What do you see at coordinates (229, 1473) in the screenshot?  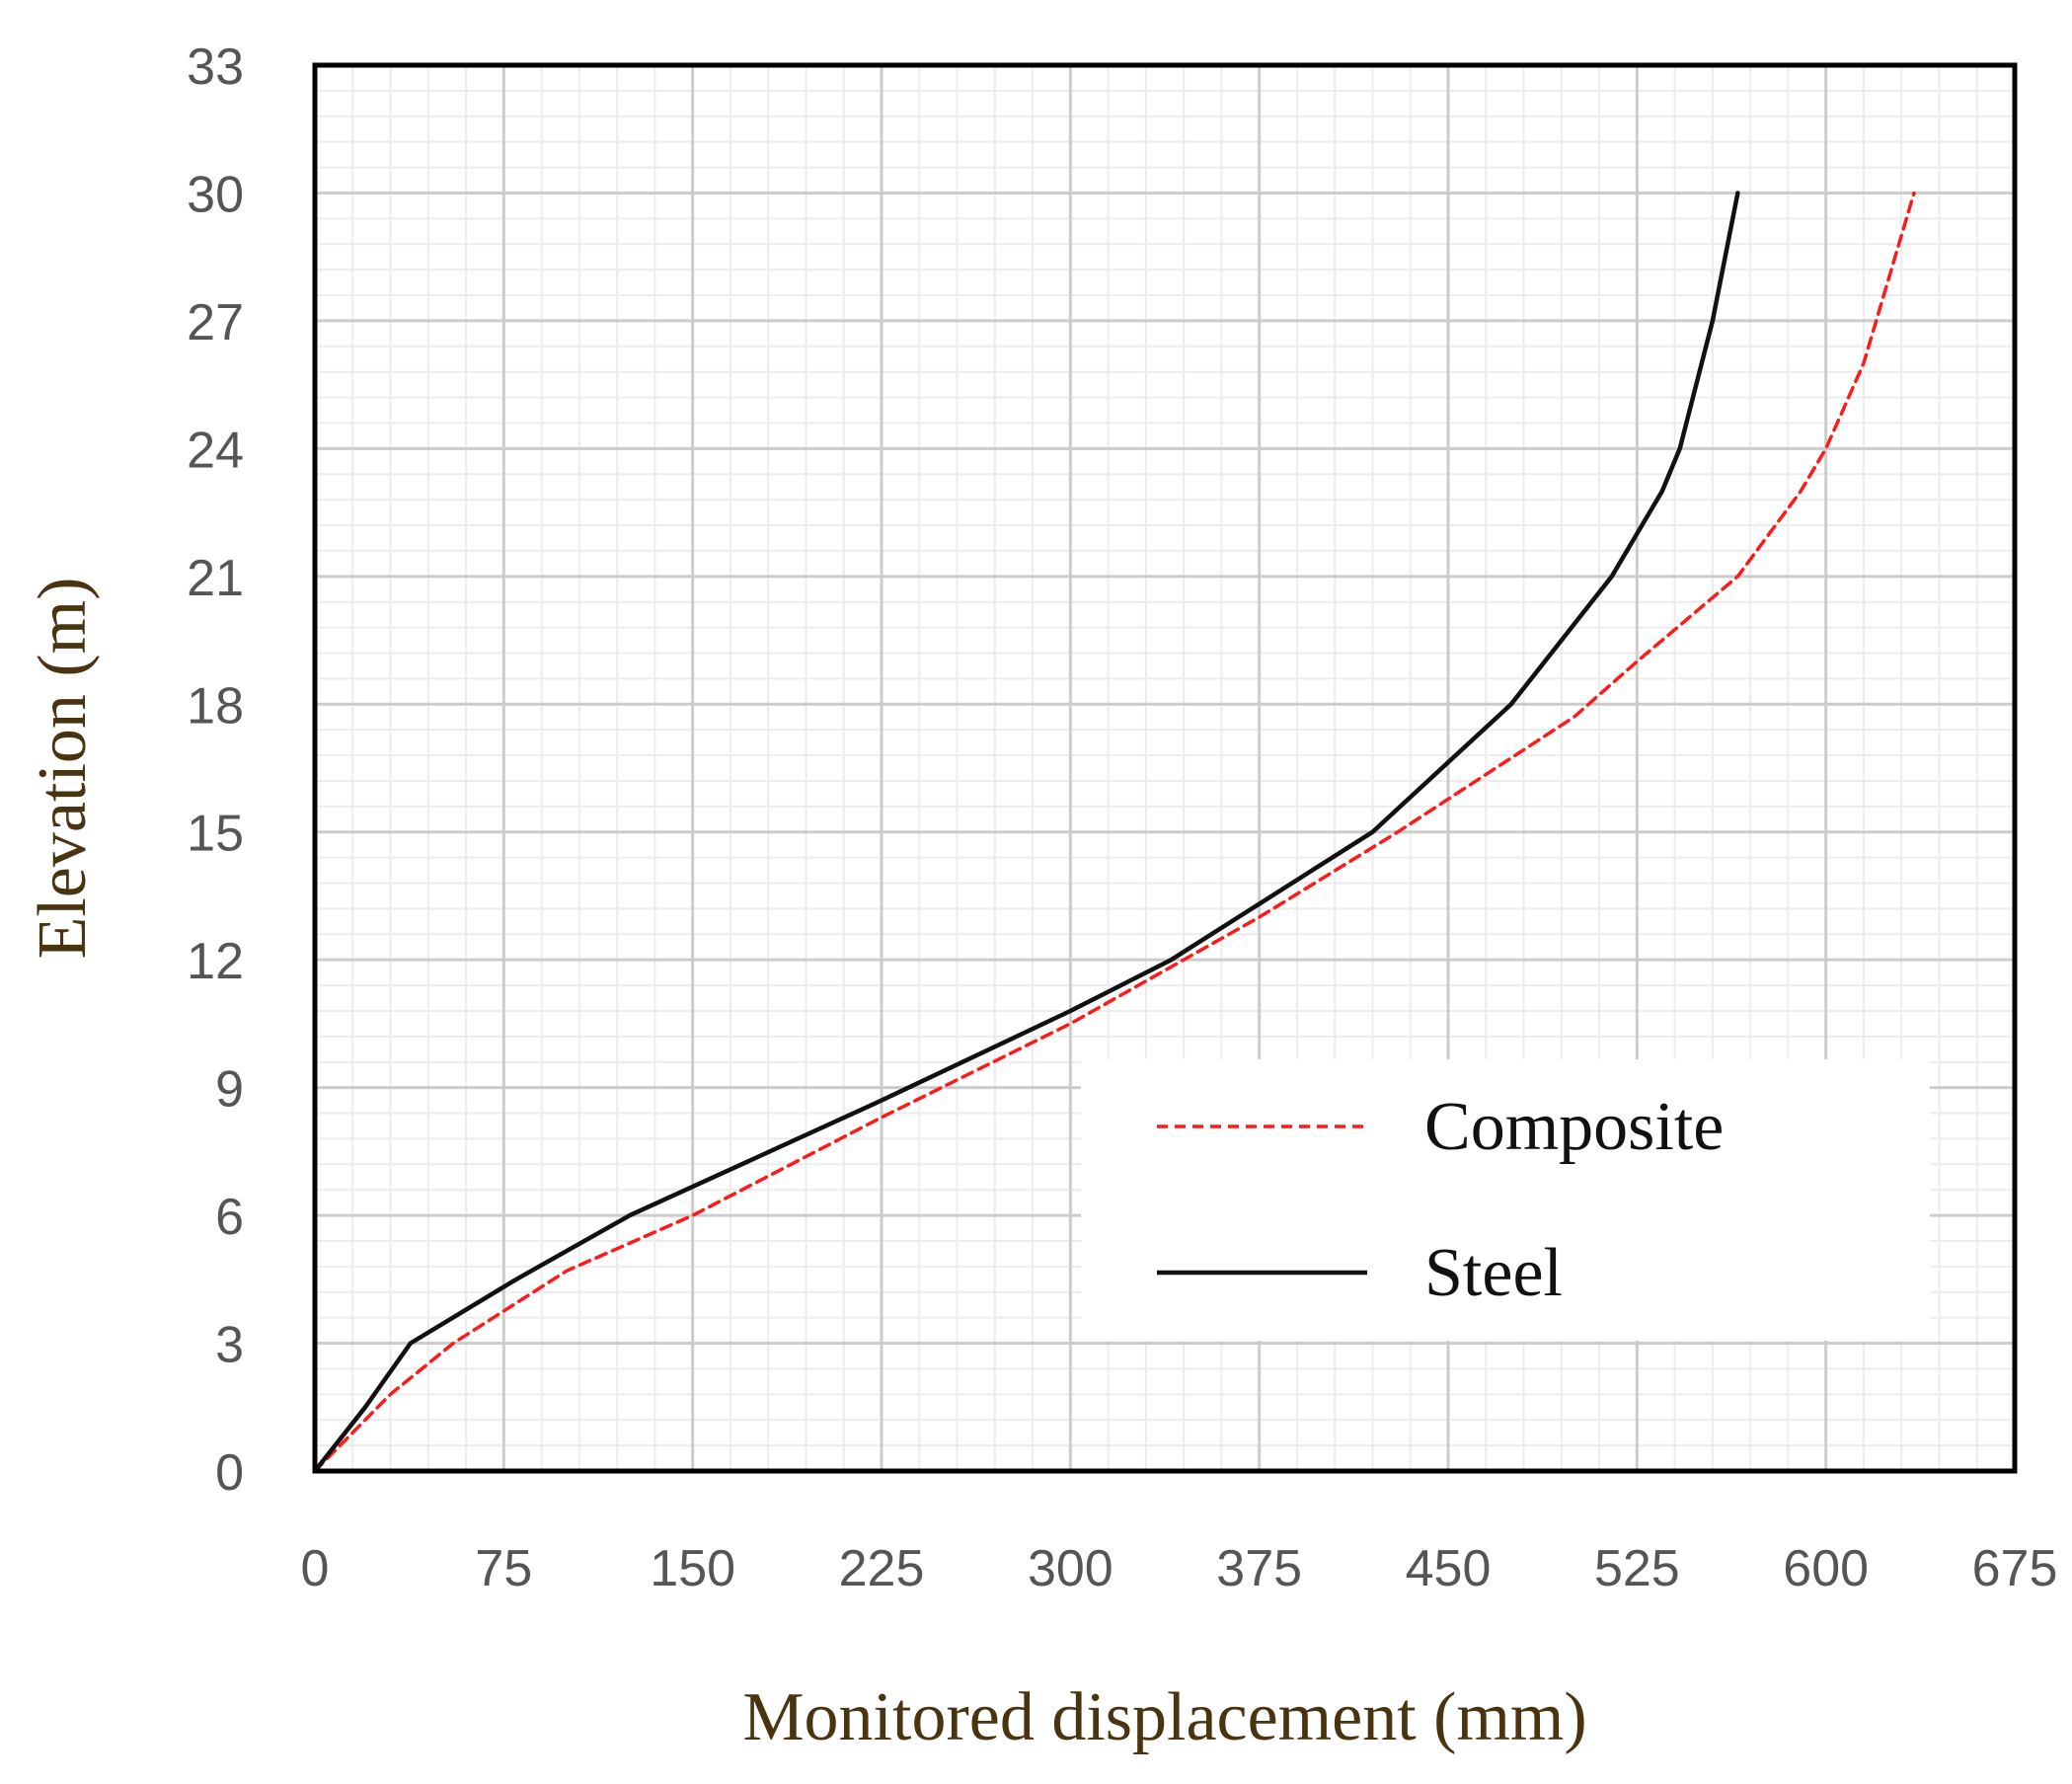 I see `y-tick-label: 0` at bounding box center [229, 1473].